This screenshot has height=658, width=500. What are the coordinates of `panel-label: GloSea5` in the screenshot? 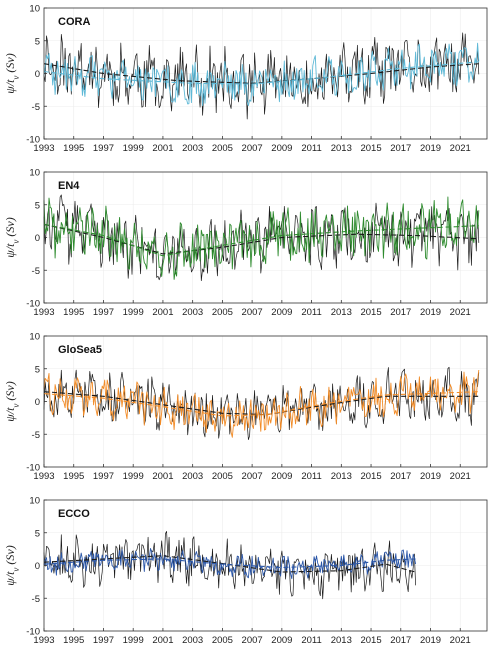 It's located at (80, 350).